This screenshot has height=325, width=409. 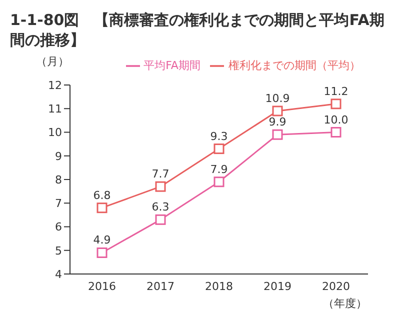 I want to click on y-tick-label: 4, so click(x=58, y=274).